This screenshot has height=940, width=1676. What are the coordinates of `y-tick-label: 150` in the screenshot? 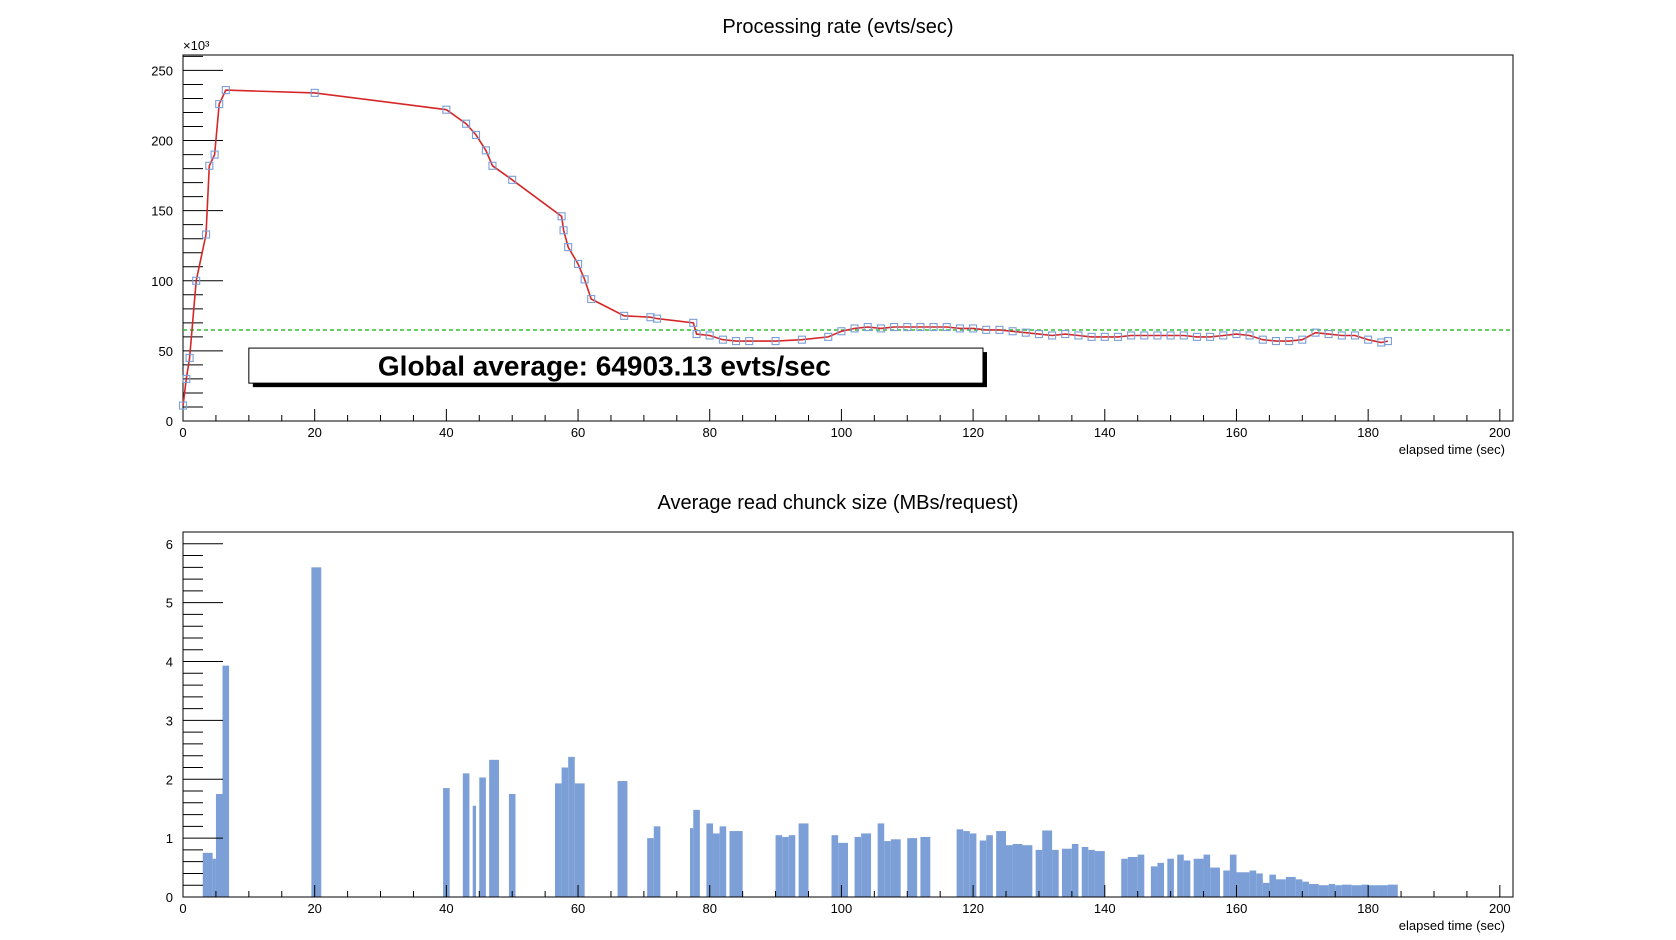 It's located at (162, 211).